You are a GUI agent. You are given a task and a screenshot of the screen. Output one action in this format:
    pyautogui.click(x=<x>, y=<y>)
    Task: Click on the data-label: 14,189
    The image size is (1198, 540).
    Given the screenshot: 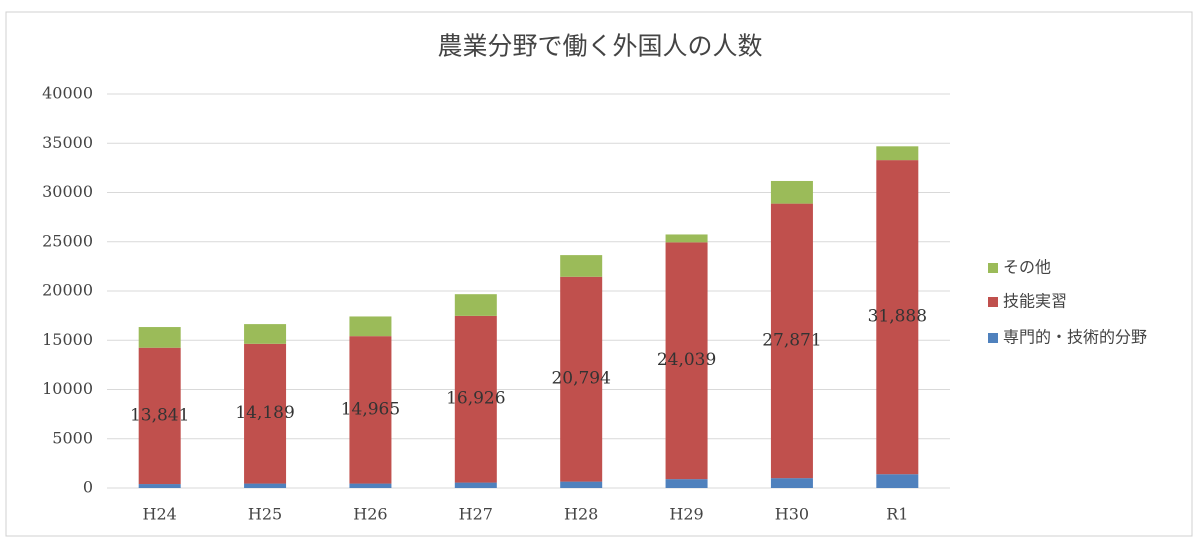 What is the action you would take?
    pyautogui.click(x=264, y=413)
    